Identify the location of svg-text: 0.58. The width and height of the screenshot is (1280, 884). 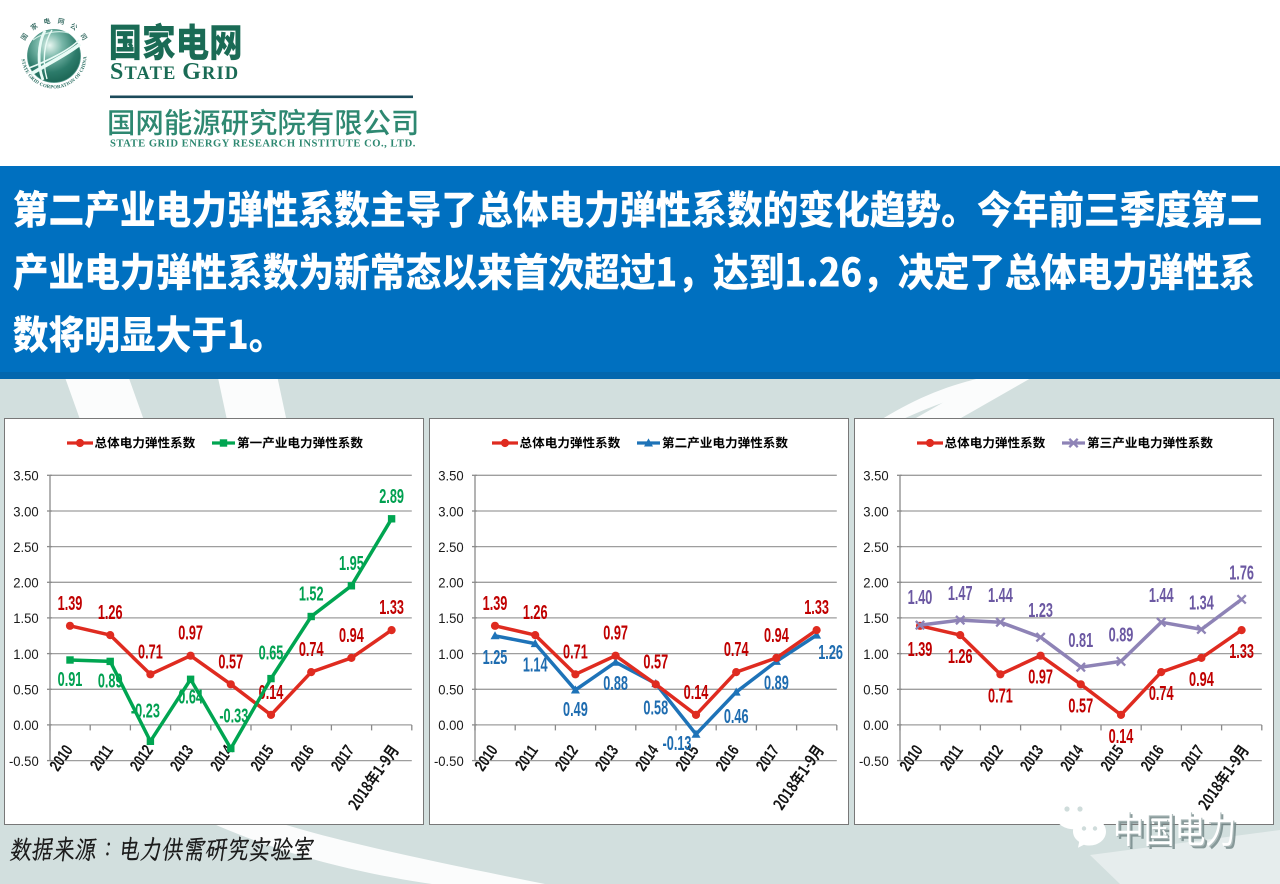
(655, 708).